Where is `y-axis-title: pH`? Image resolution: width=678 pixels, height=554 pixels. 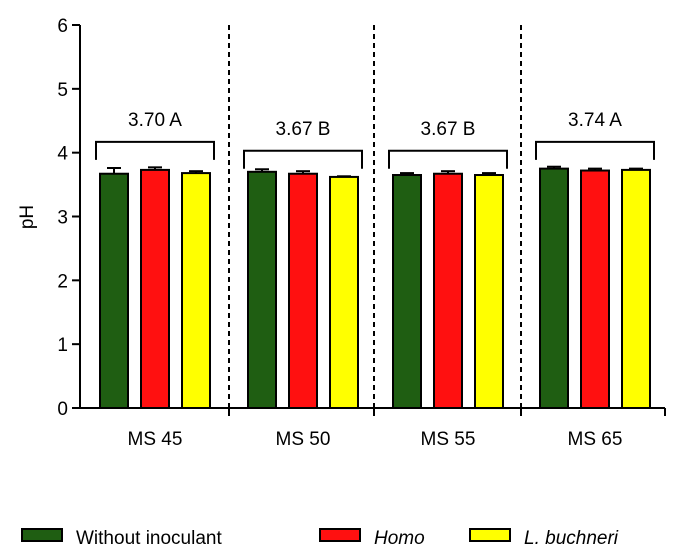 y-axis-title: pH is located at coordinates (27, 217).